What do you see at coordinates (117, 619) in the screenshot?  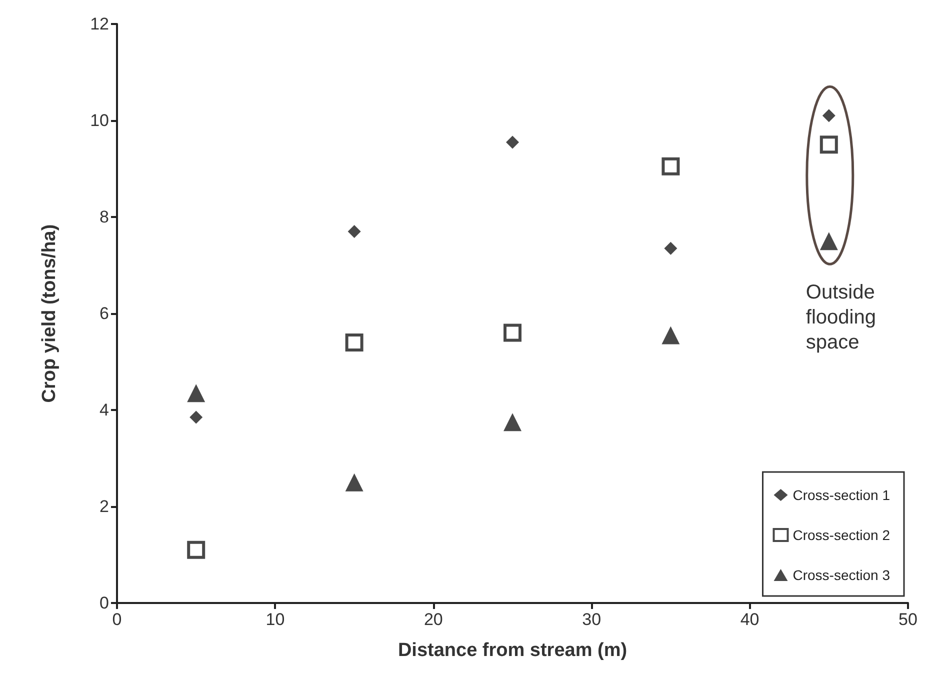 I see `x-tick-label: 0` at bounding box center [117, 619].